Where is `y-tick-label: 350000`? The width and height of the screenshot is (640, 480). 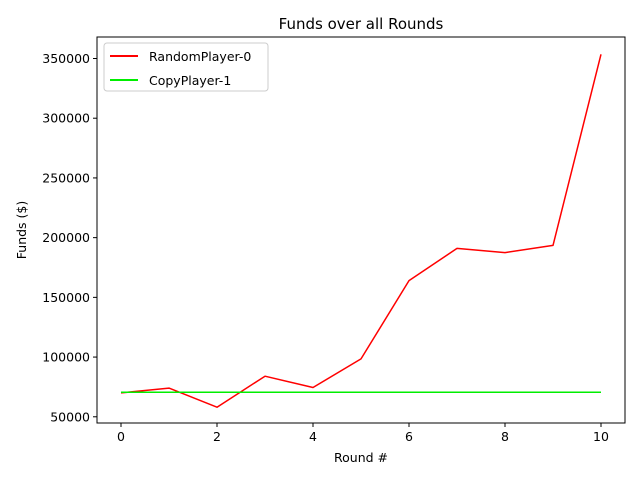 y-tick-label: 350000 is located at coordinates (66, 58).